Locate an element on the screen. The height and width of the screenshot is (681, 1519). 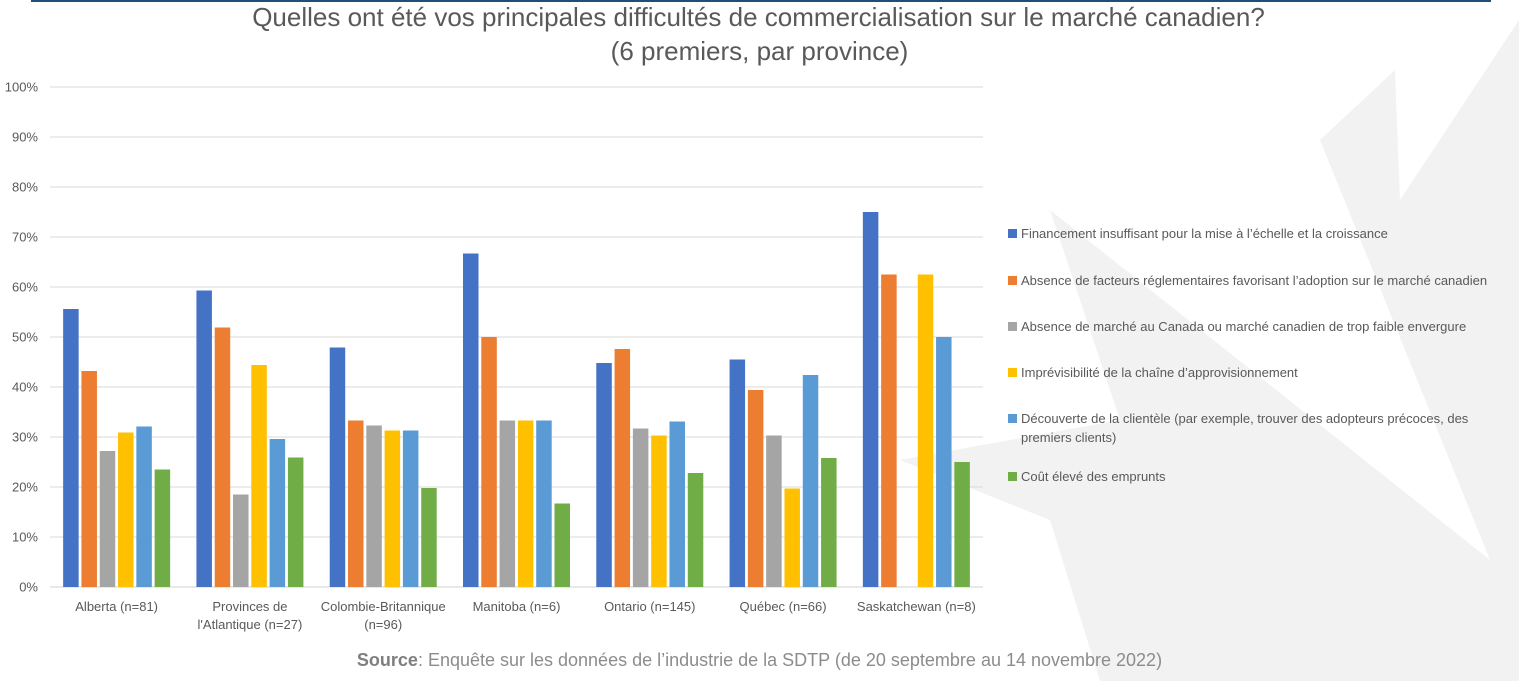
source-label: Source is located at coordinates (387, 660).